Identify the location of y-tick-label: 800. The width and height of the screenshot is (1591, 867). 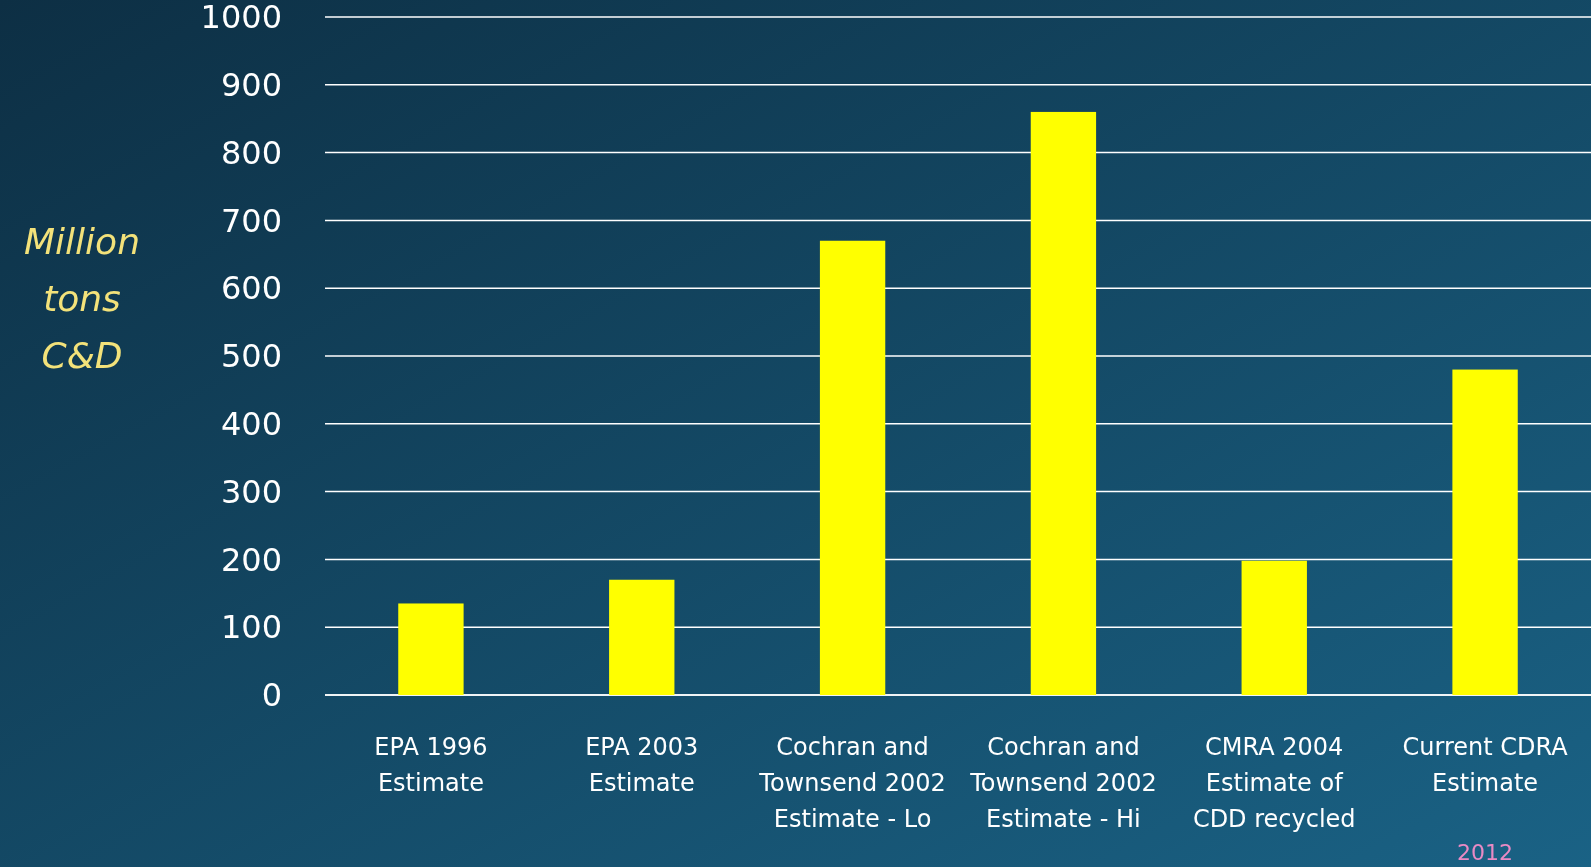
(251, 152).